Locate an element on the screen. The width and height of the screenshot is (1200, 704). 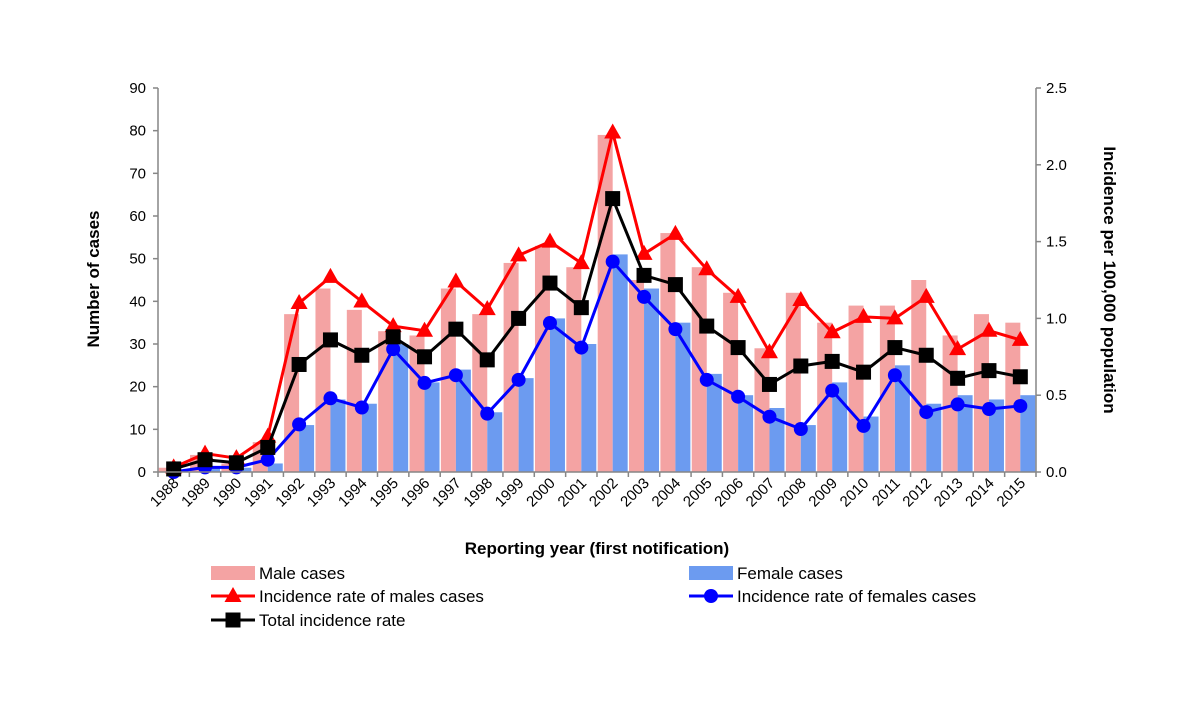
female-incidence-marker-2001 is located at coordinates (581, 347).